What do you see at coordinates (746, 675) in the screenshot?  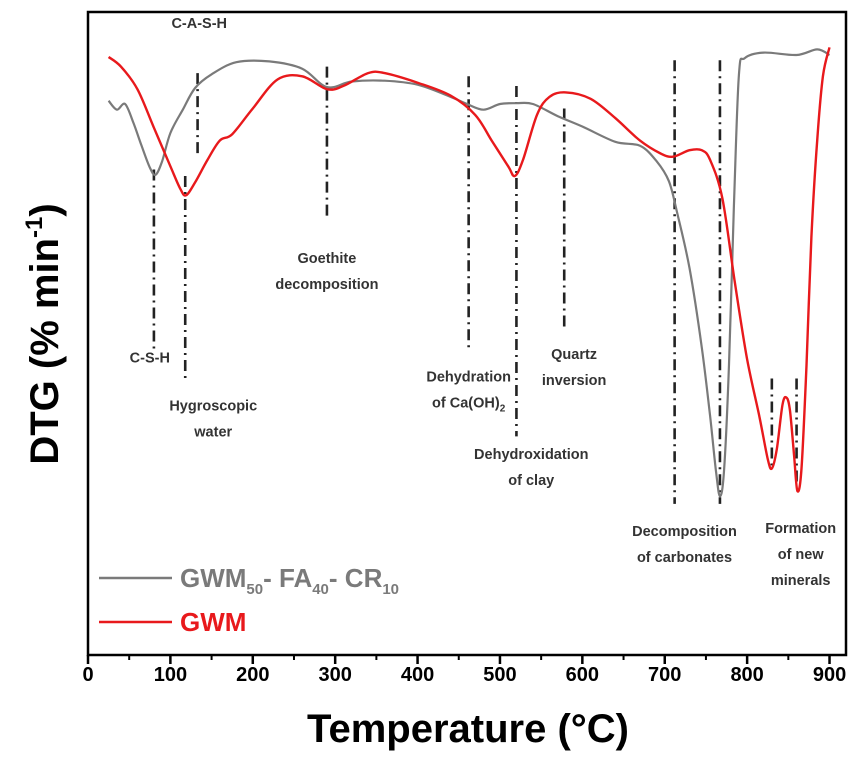 I see `x-tick-label: 800` at bounding box center [746, 675].